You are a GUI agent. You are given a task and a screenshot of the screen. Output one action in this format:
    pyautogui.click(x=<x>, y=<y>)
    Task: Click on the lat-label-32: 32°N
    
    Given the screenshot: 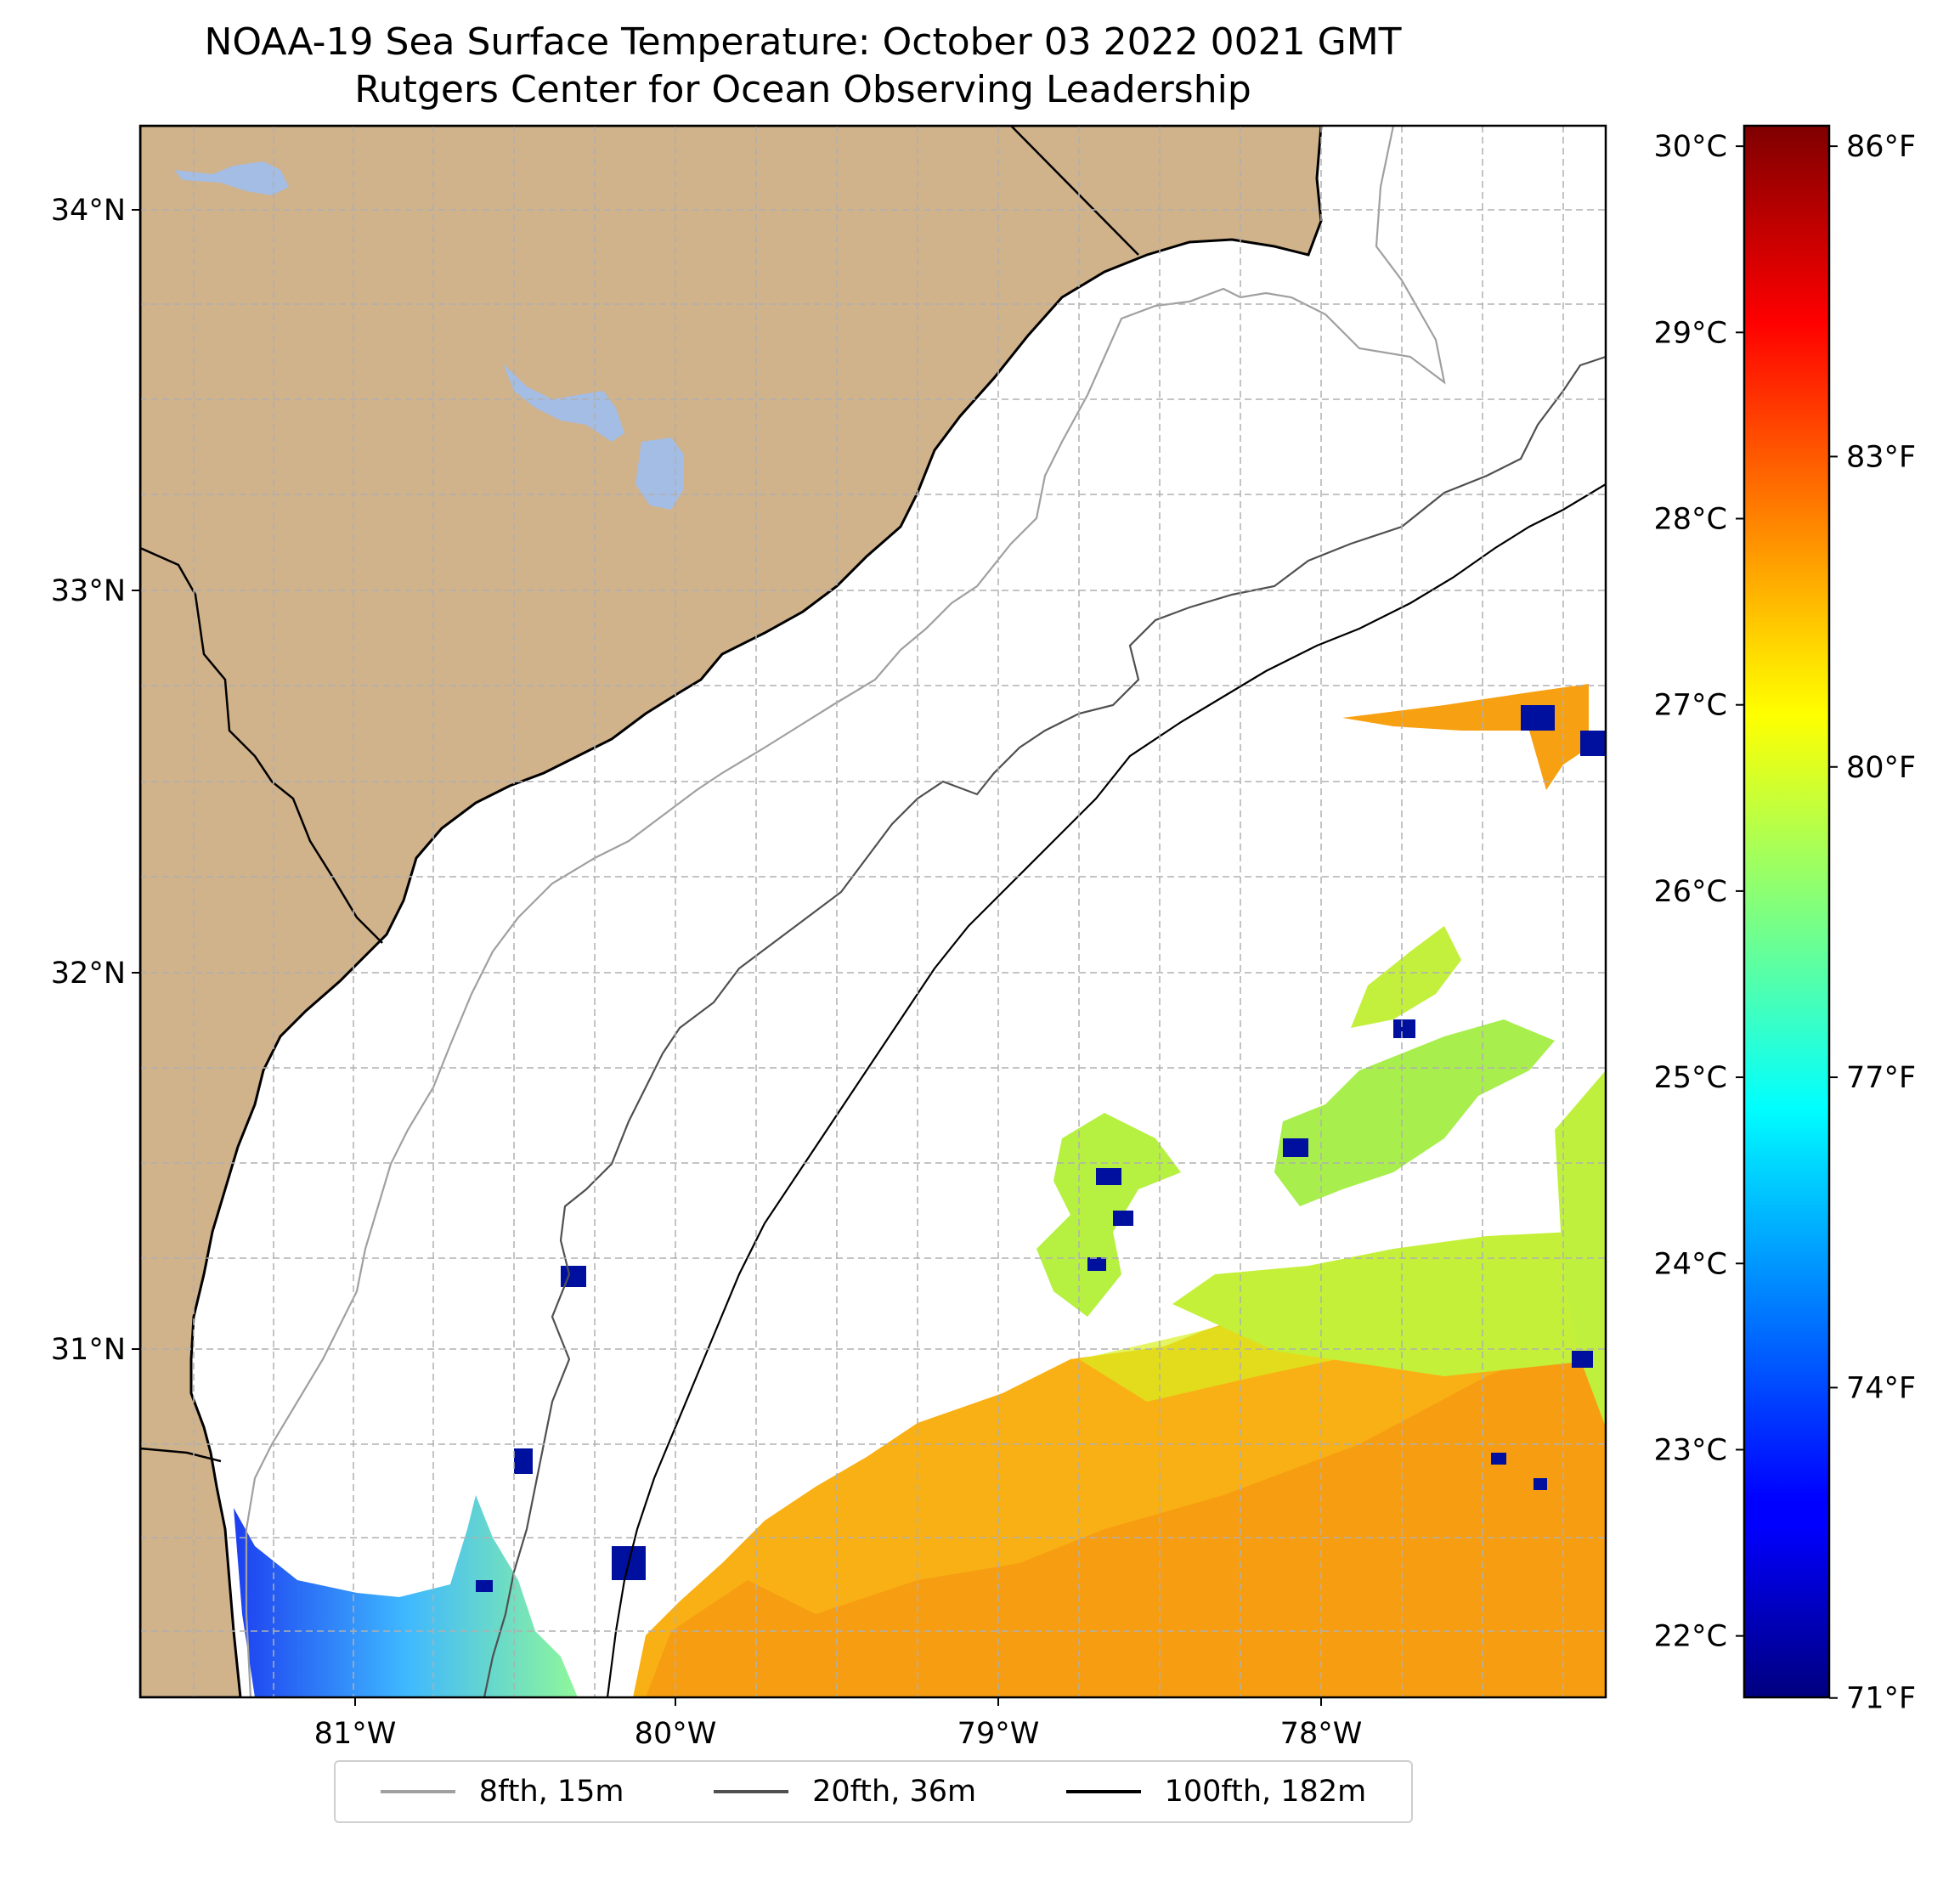 What is the action you would take?
    pyautogui.click(x=89, y=974)
    